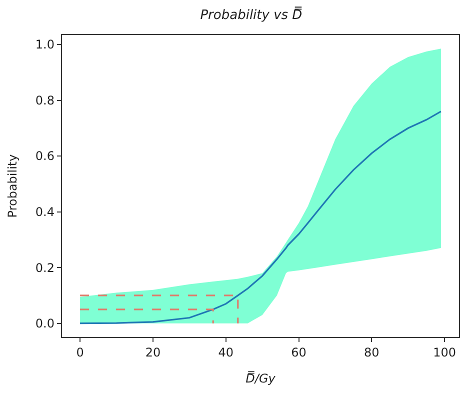  What do you see at coordinates (44, 45) in the screenshot?
I see `y-tick-label: 1.0` at bounding box center [44, 45].